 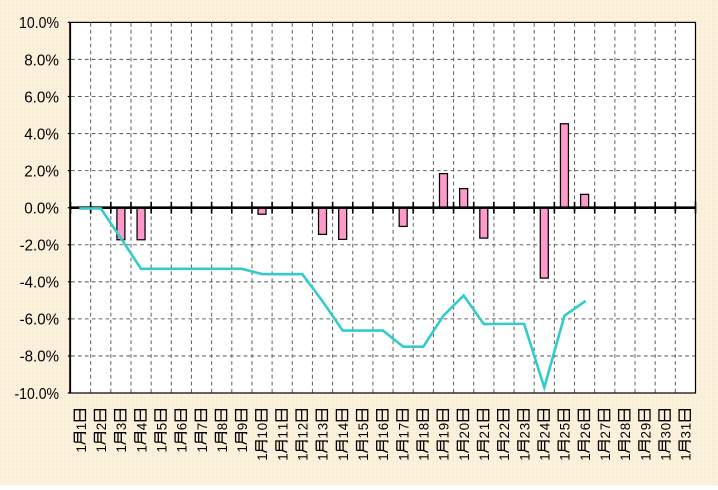 What do you see at coordinates (41, 97) in the screenshot?
I see `svg-text: 6.0%` at bounding box center [41, 97].